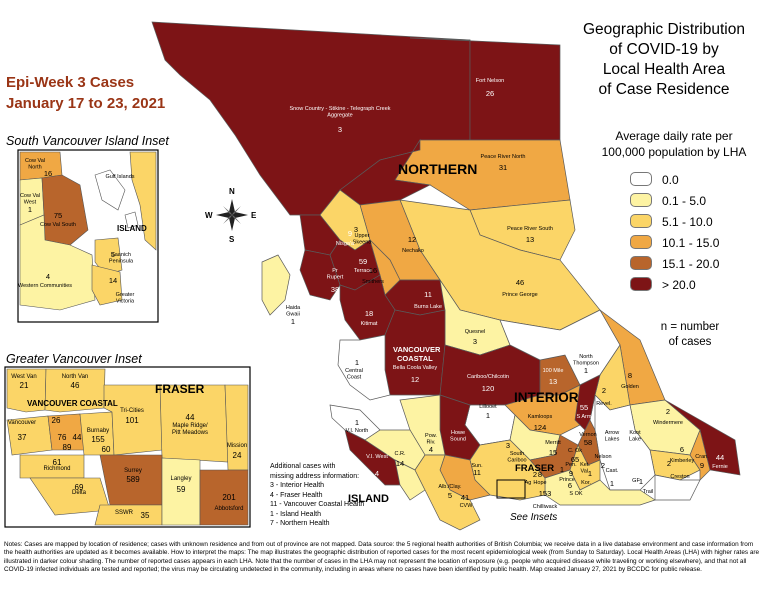  What do you see at coordinates (56, 469) in the screenshot?
I see `gv-label-name: Richmond` at bounding box center [56, 469].